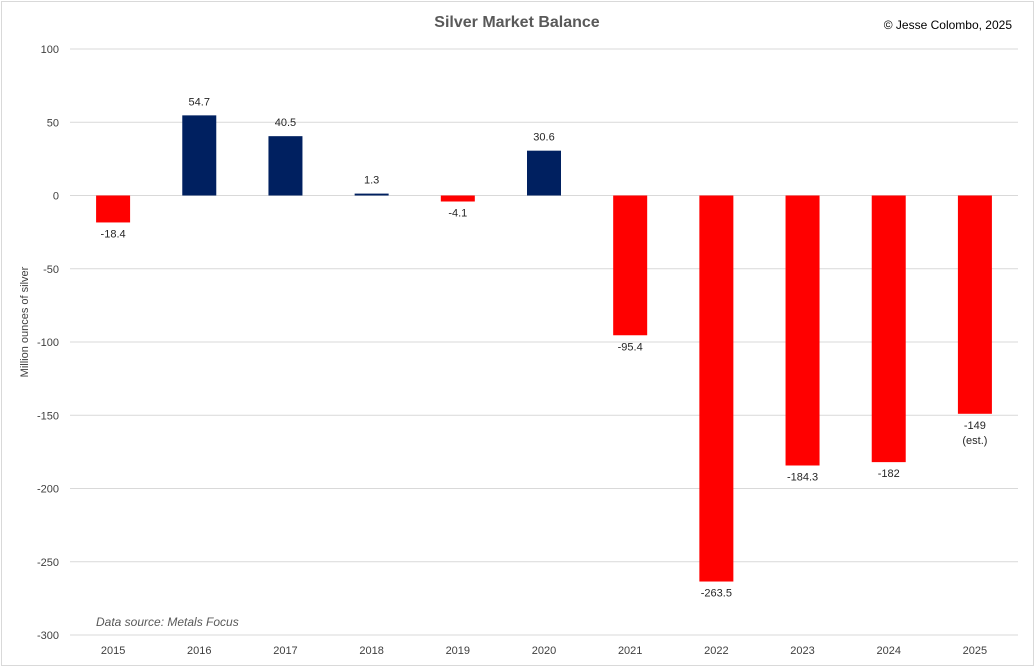 This screenshot has height=667, width=1035. I want to click on x-tick-label: 2021, so click(630, 651).